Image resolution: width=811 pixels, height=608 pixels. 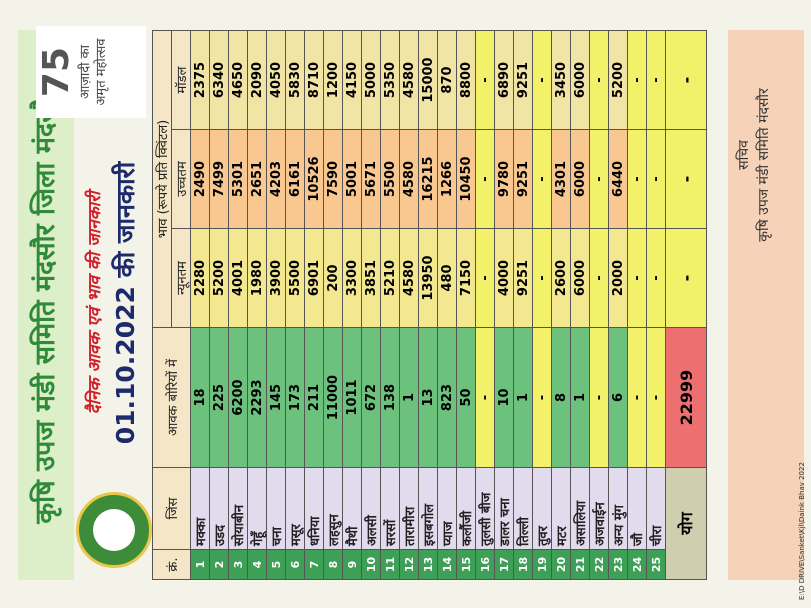 I want to click on cell: 24, so click(x=637, y=564).